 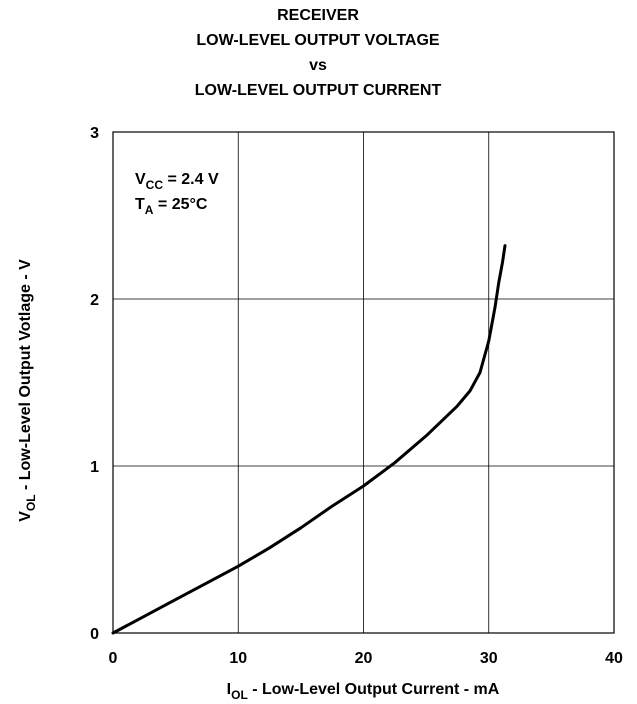 What do you see at coordinates (363, 691) in the screenshot?
I see `x-axis-label: IOL - Low-Level Output Current - mA` at bounding box center [363, 691].